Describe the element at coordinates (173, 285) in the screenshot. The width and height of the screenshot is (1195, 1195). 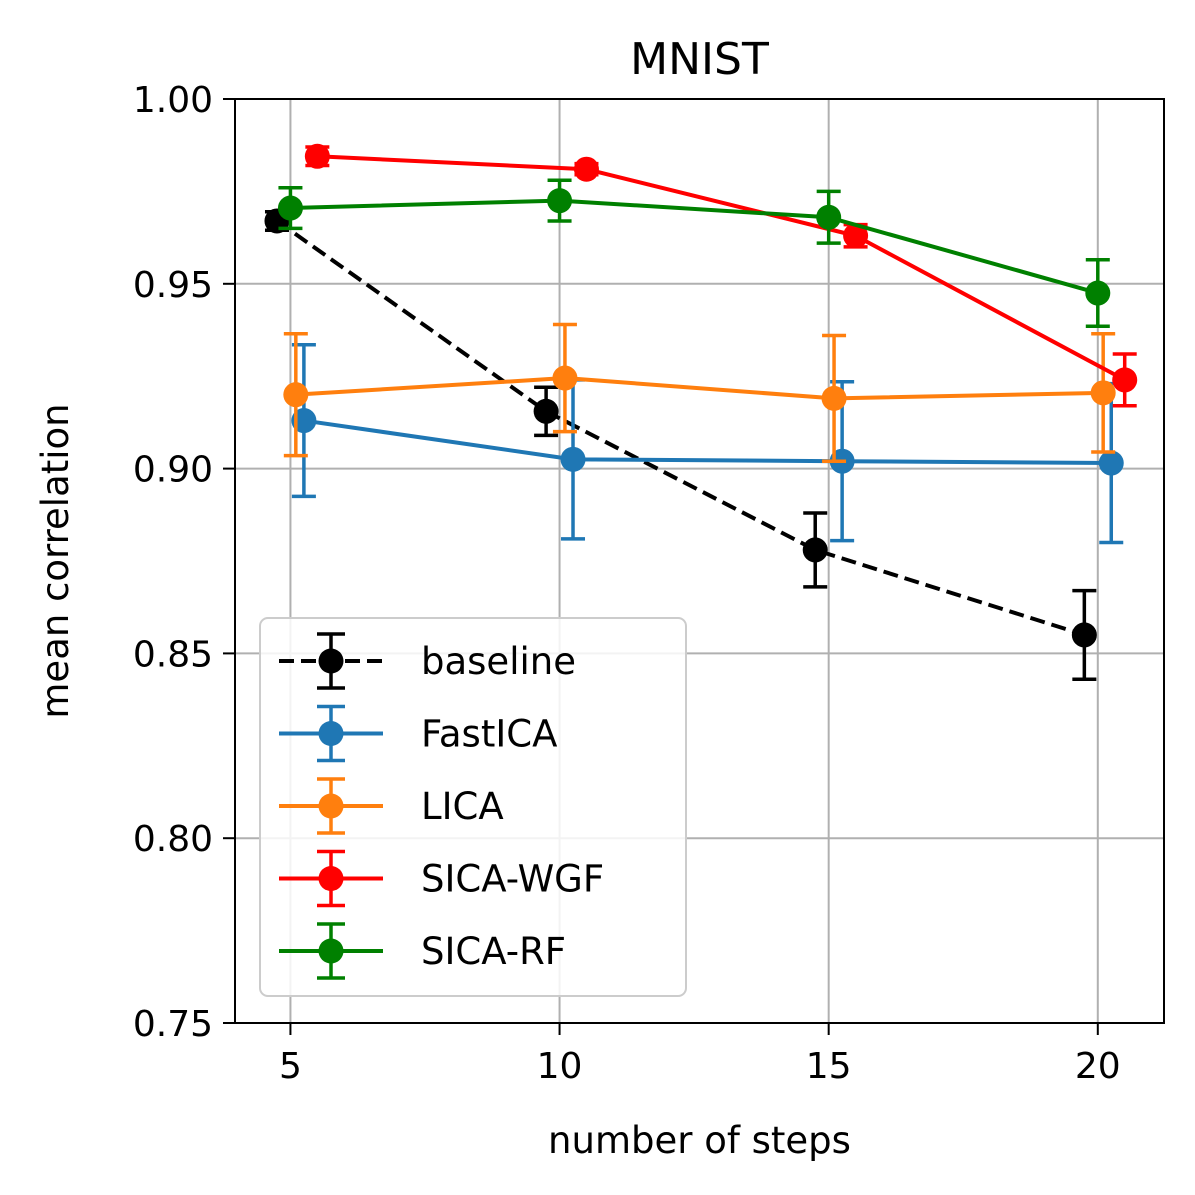
I see `y-tick-label: 0.95` at that location.